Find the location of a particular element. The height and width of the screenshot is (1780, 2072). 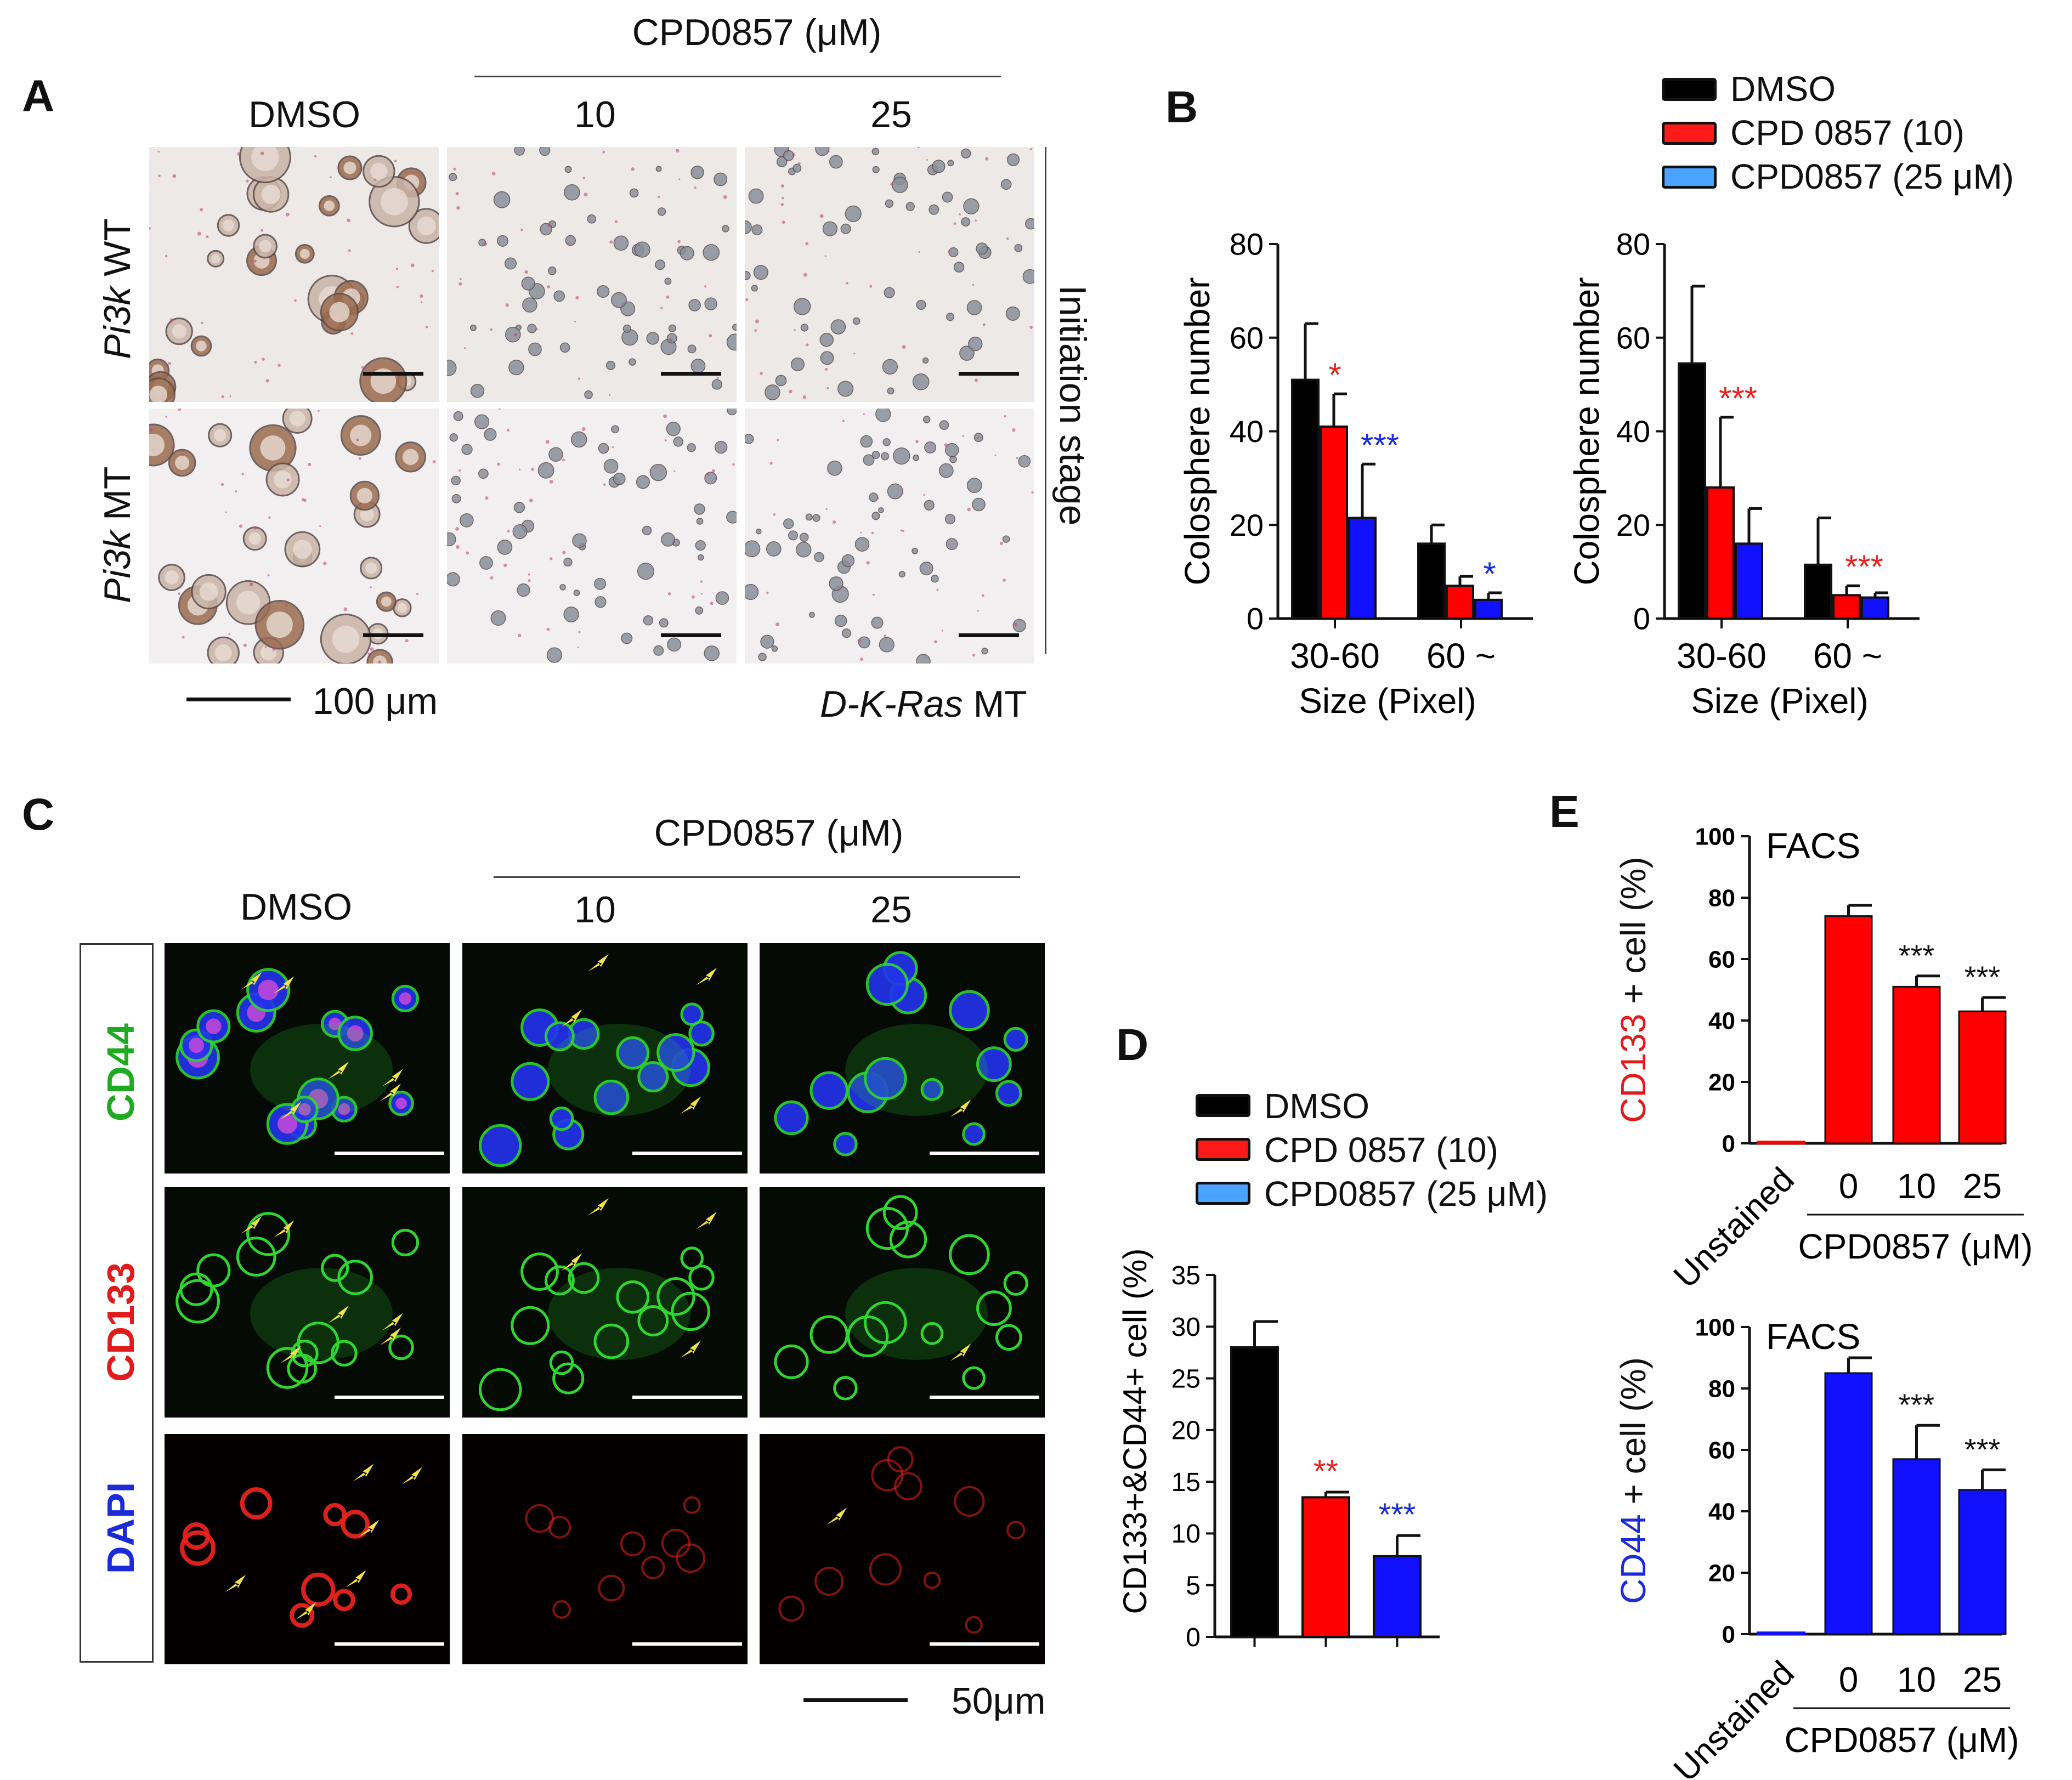

y-tick-label: 60 is located at coordinates (1721, 1451).